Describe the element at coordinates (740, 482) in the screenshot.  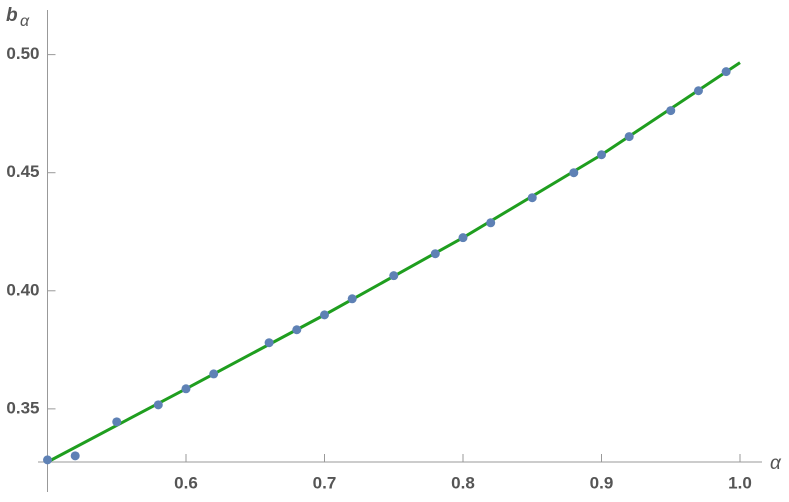
I see `x-tick-label: 1.0` at that location.